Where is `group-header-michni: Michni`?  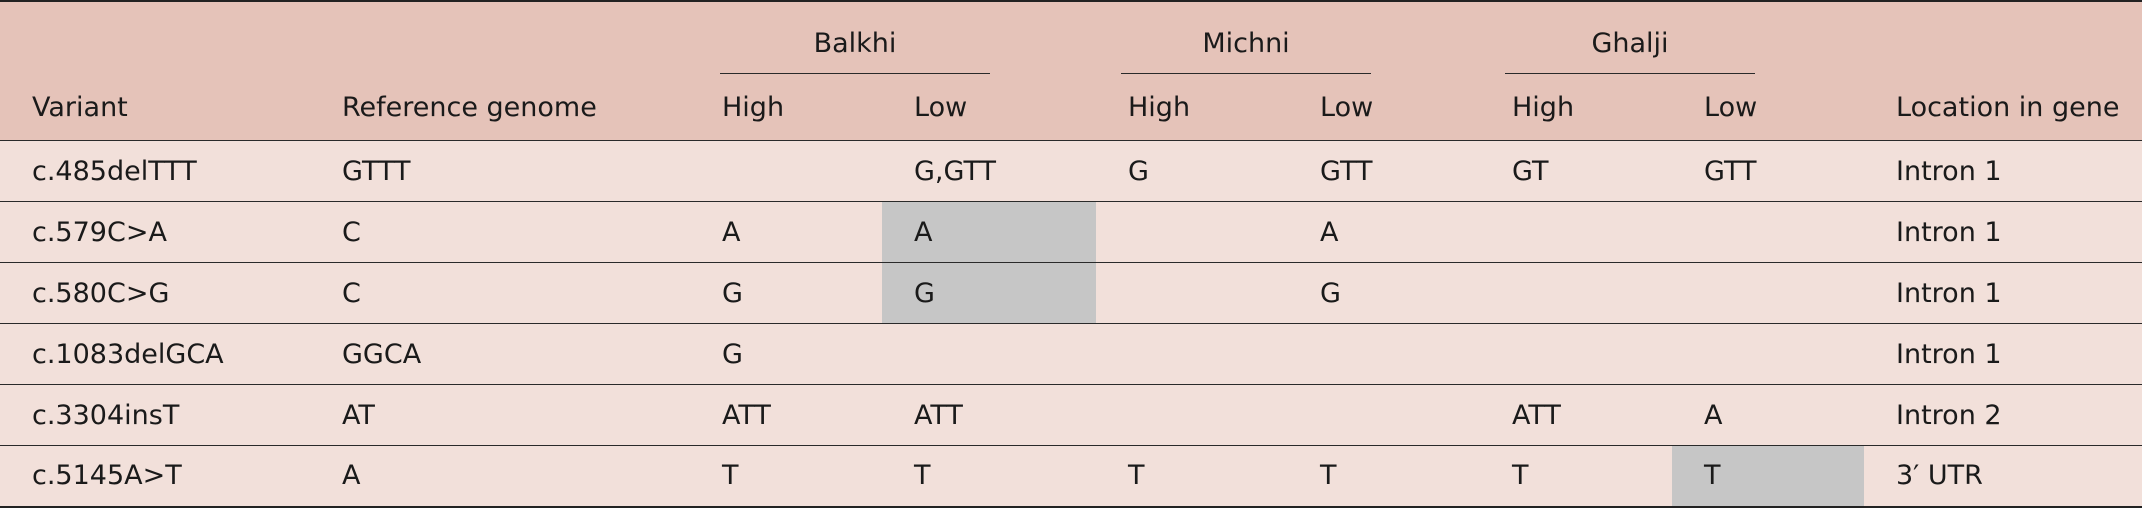
group-header-michni: Michni is located at coordinates (1288, 37).